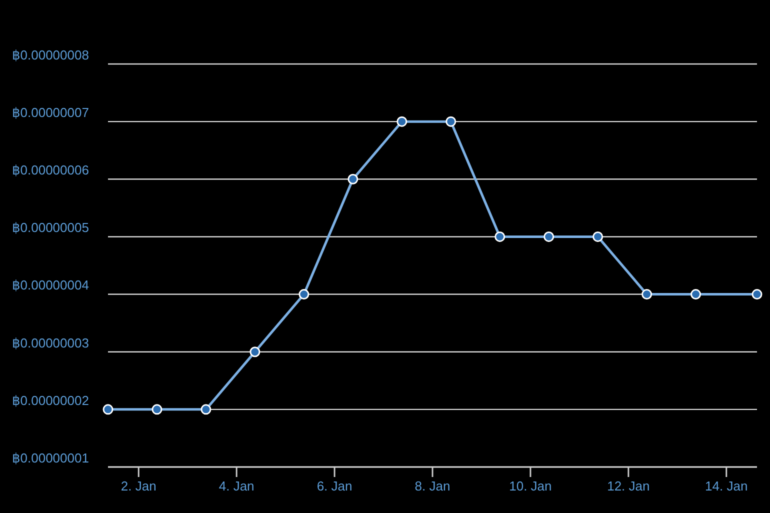 The width and height of the screenshot is (770, 513). I want to click on y-tick-label: ฿0.00000008, so click(50, 54).